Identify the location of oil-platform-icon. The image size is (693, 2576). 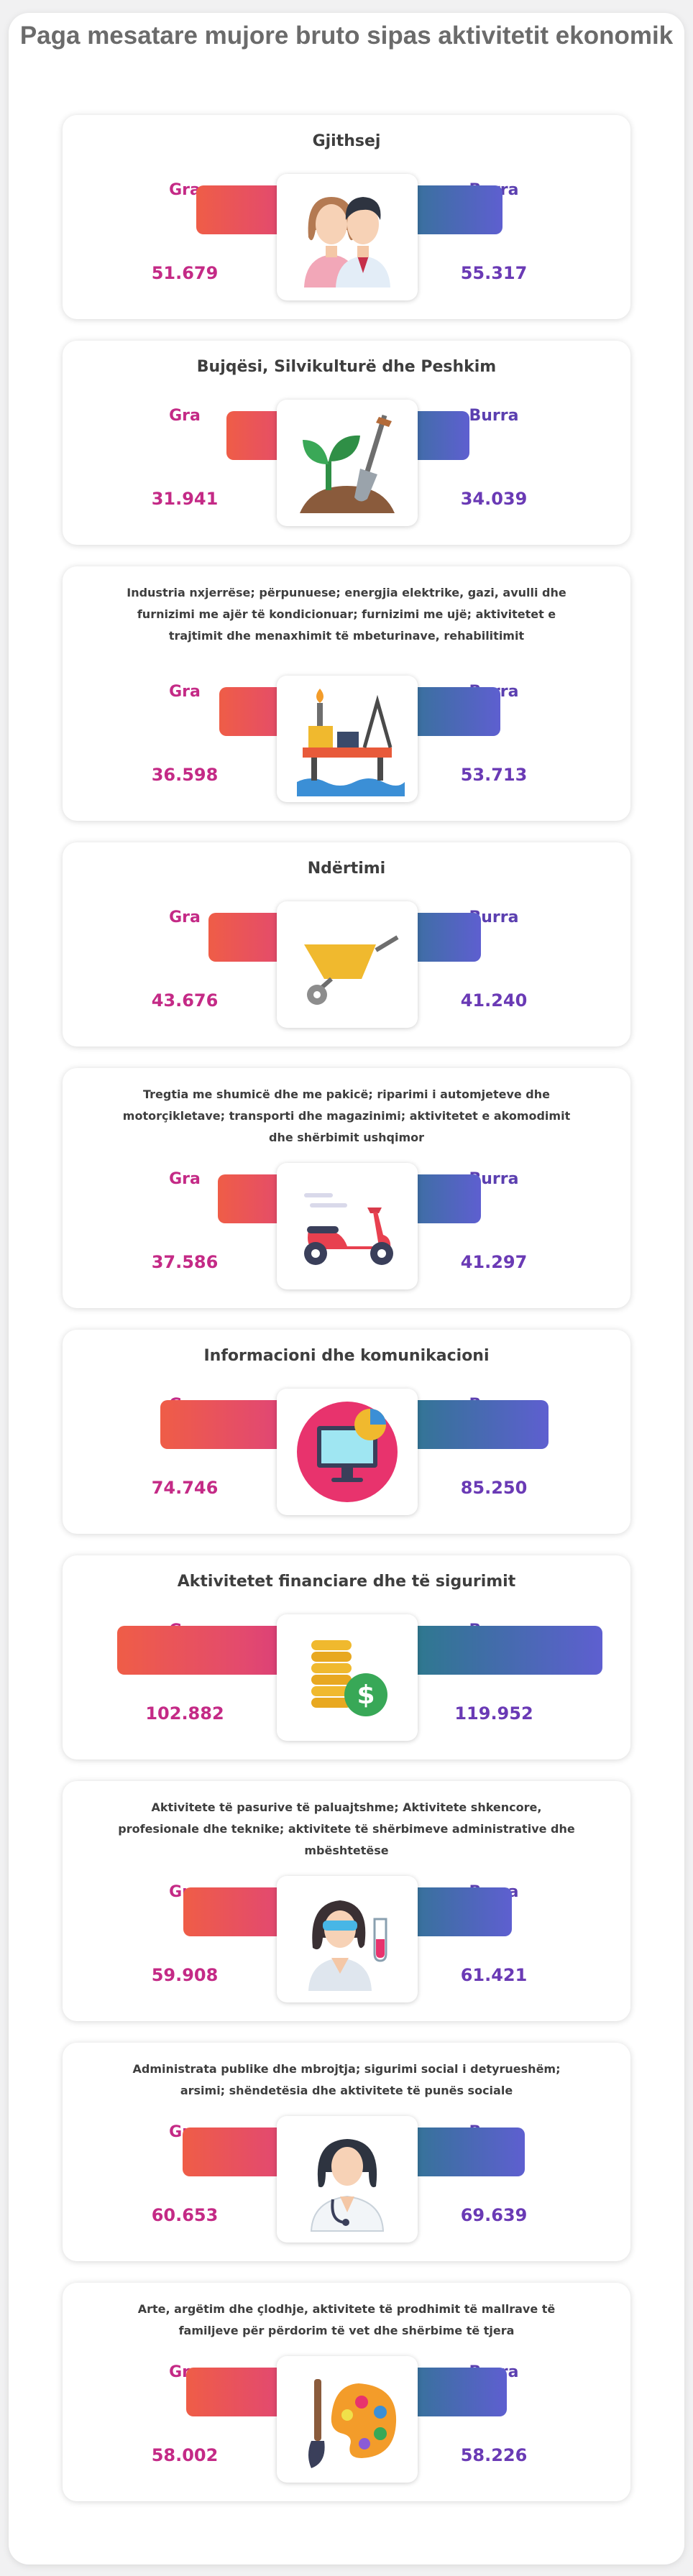
(351, 742).